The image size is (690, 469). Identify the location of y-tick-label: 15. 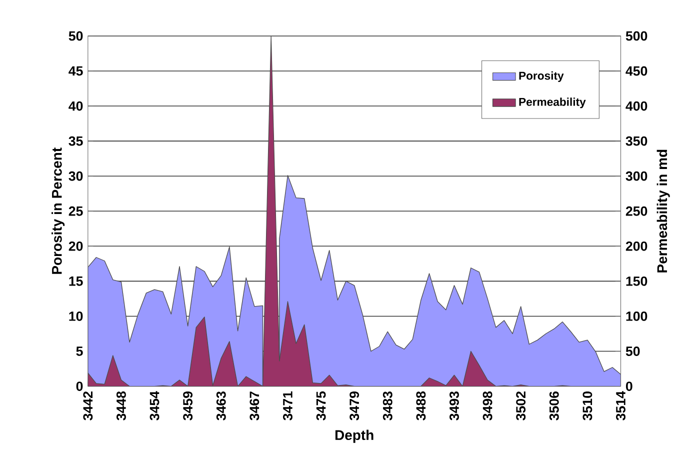
(76, 281).